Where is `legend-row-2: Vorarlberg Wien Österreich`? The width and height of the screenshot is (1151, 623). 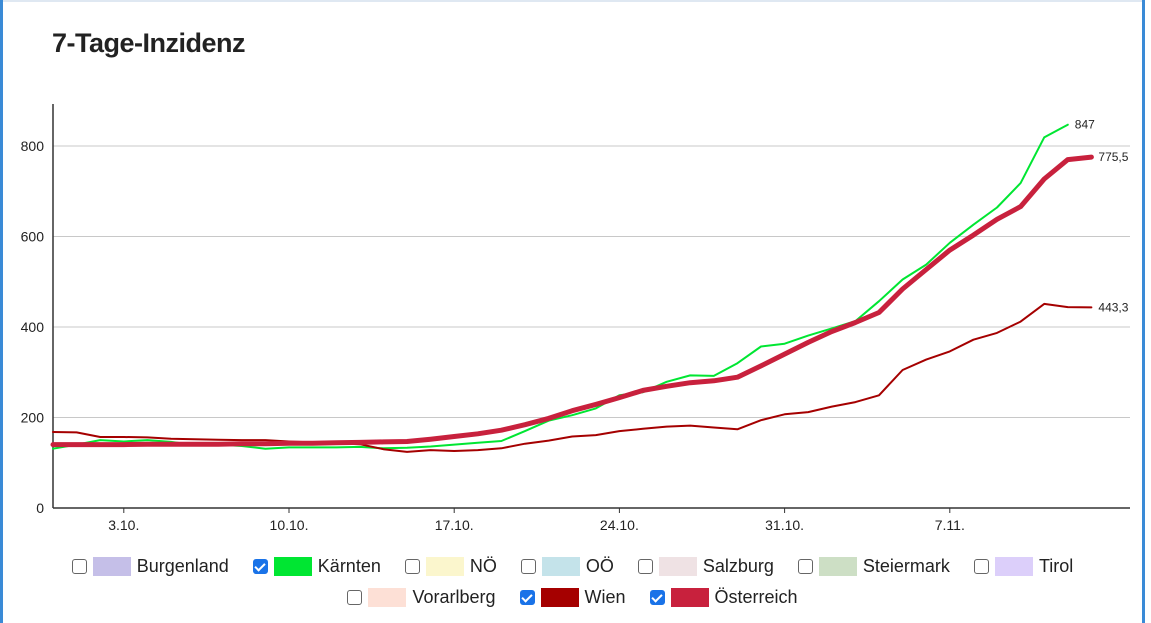 legend-row-2: Vorarlberg Wien Österreich is located at coordinates (572, 597).